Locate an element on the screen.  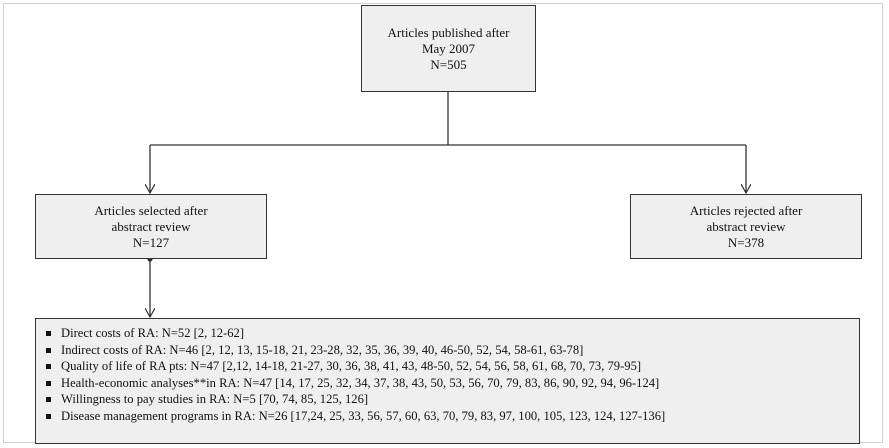
box-line: Articles selected after is located at coordinates (151, 210).